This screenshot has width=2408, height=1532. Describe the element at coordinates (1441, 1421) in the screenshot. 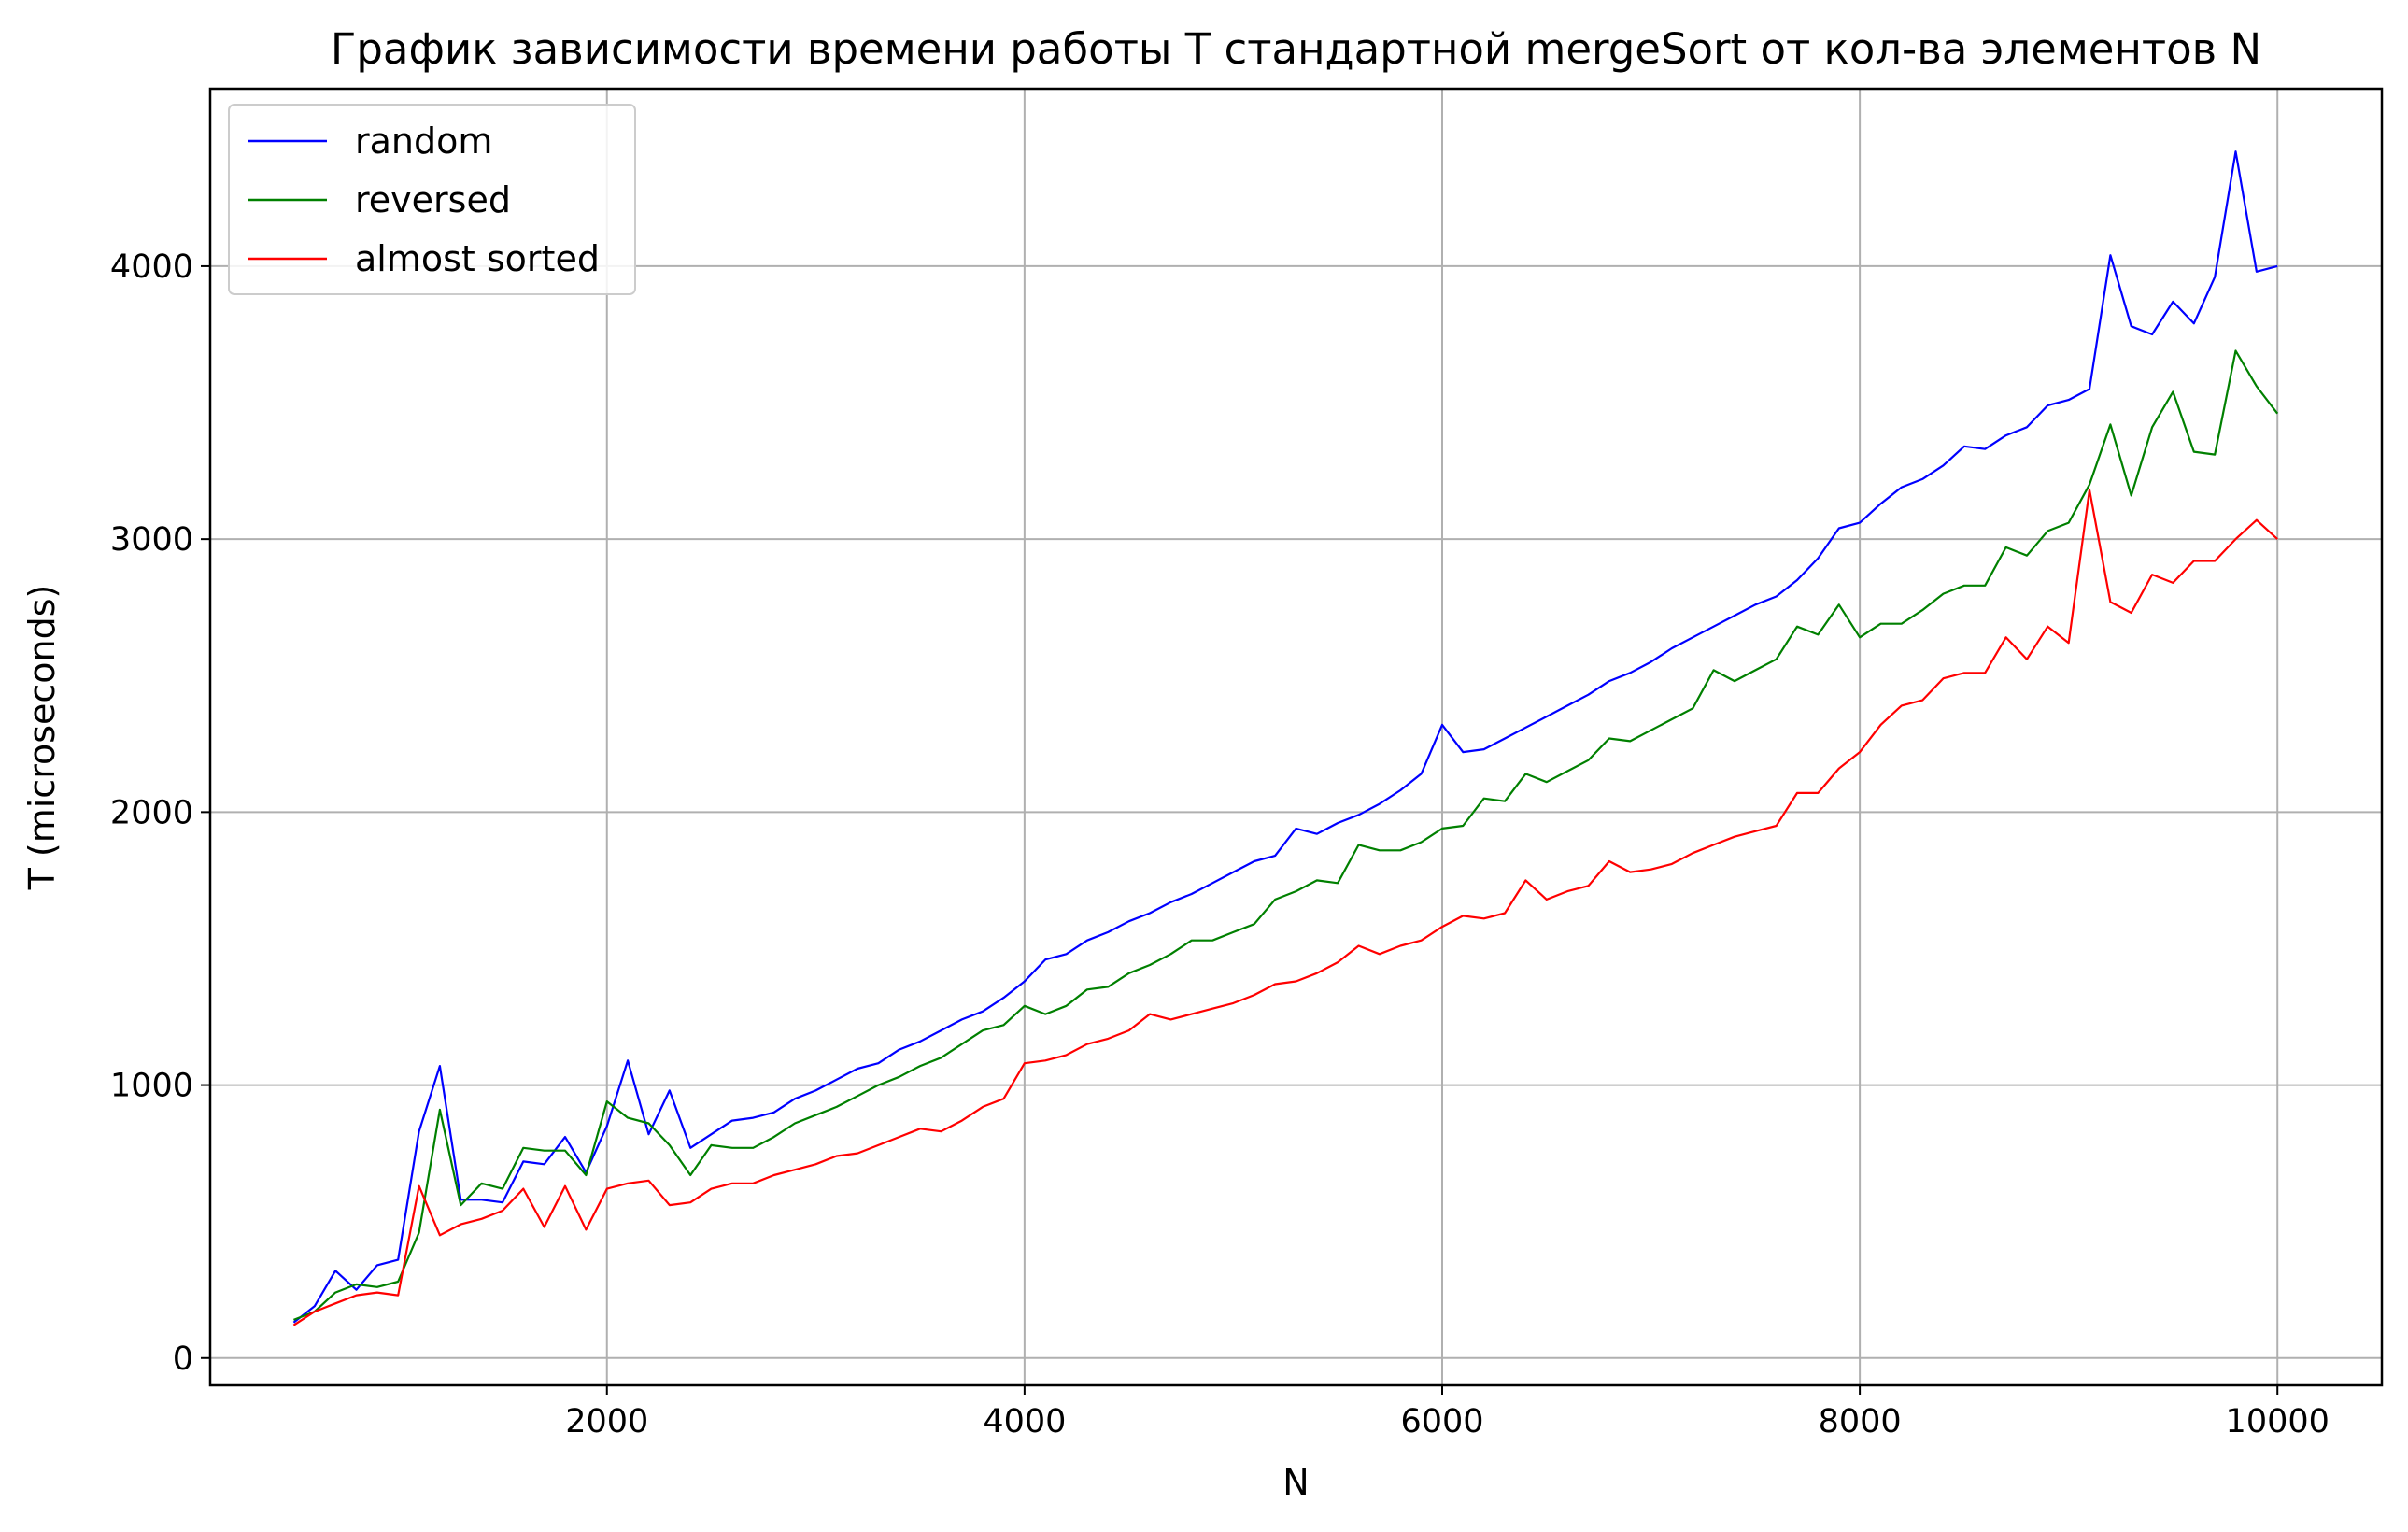

I see `x-tick-label: 6000` at that location.